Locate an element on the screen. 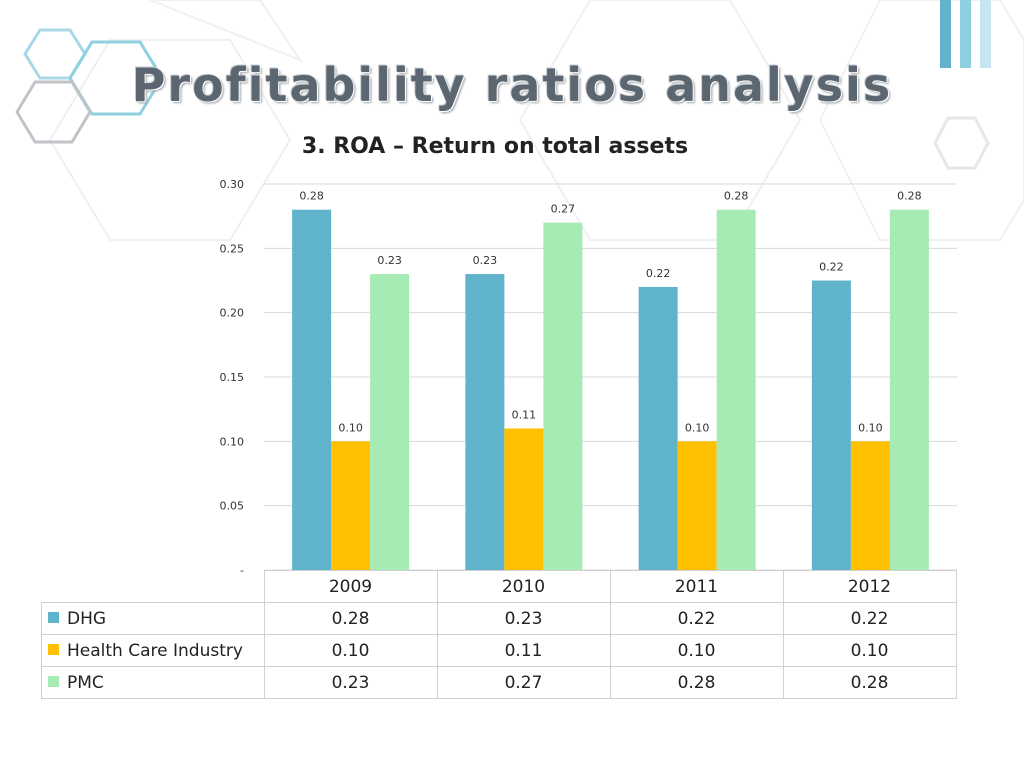  y-tick-label: 0.30 is located at coordinates (232, 184).